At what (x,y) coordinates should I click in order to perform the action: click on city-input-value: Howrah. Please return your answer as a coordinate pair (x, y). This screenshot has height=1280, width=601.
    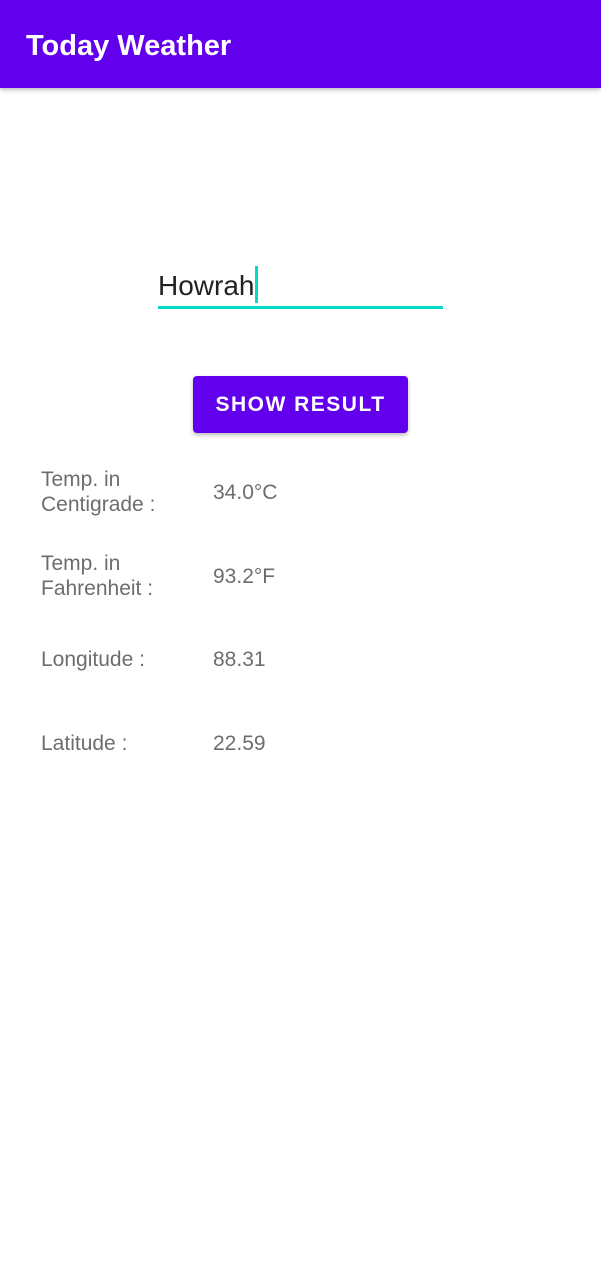
    Looking at the image, I should click on (208, 285).